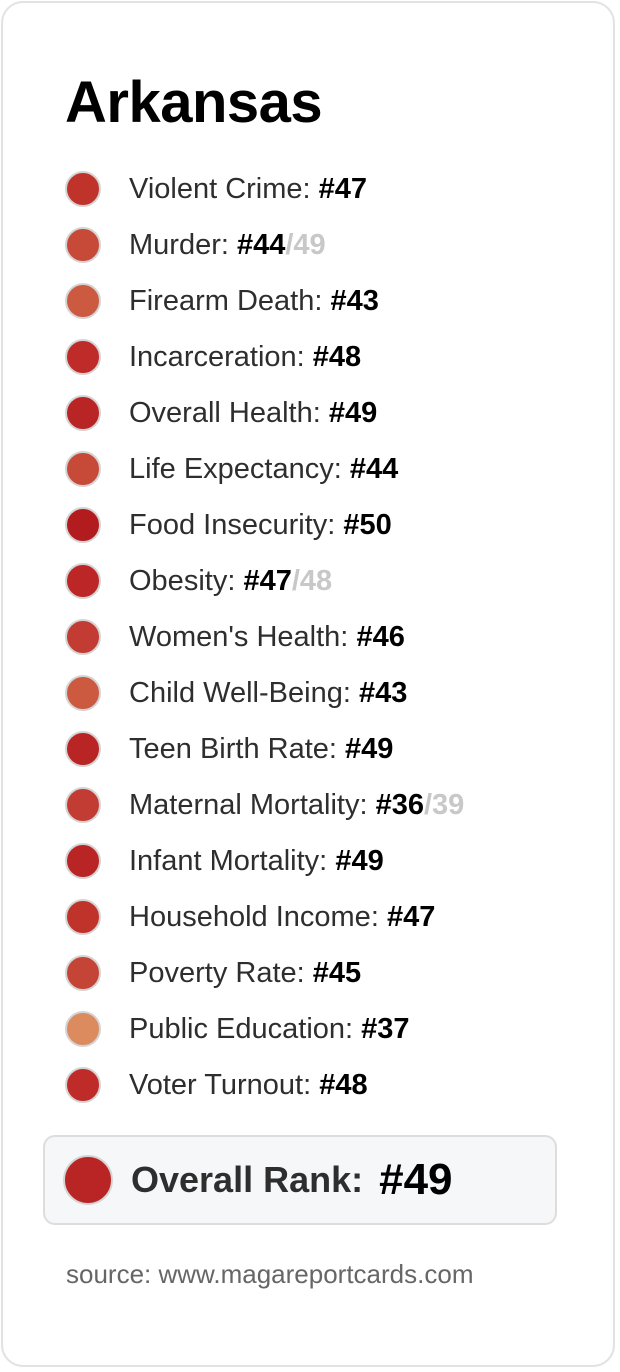  I want to click on metric-alt-rank: /39, so click(444, 805).